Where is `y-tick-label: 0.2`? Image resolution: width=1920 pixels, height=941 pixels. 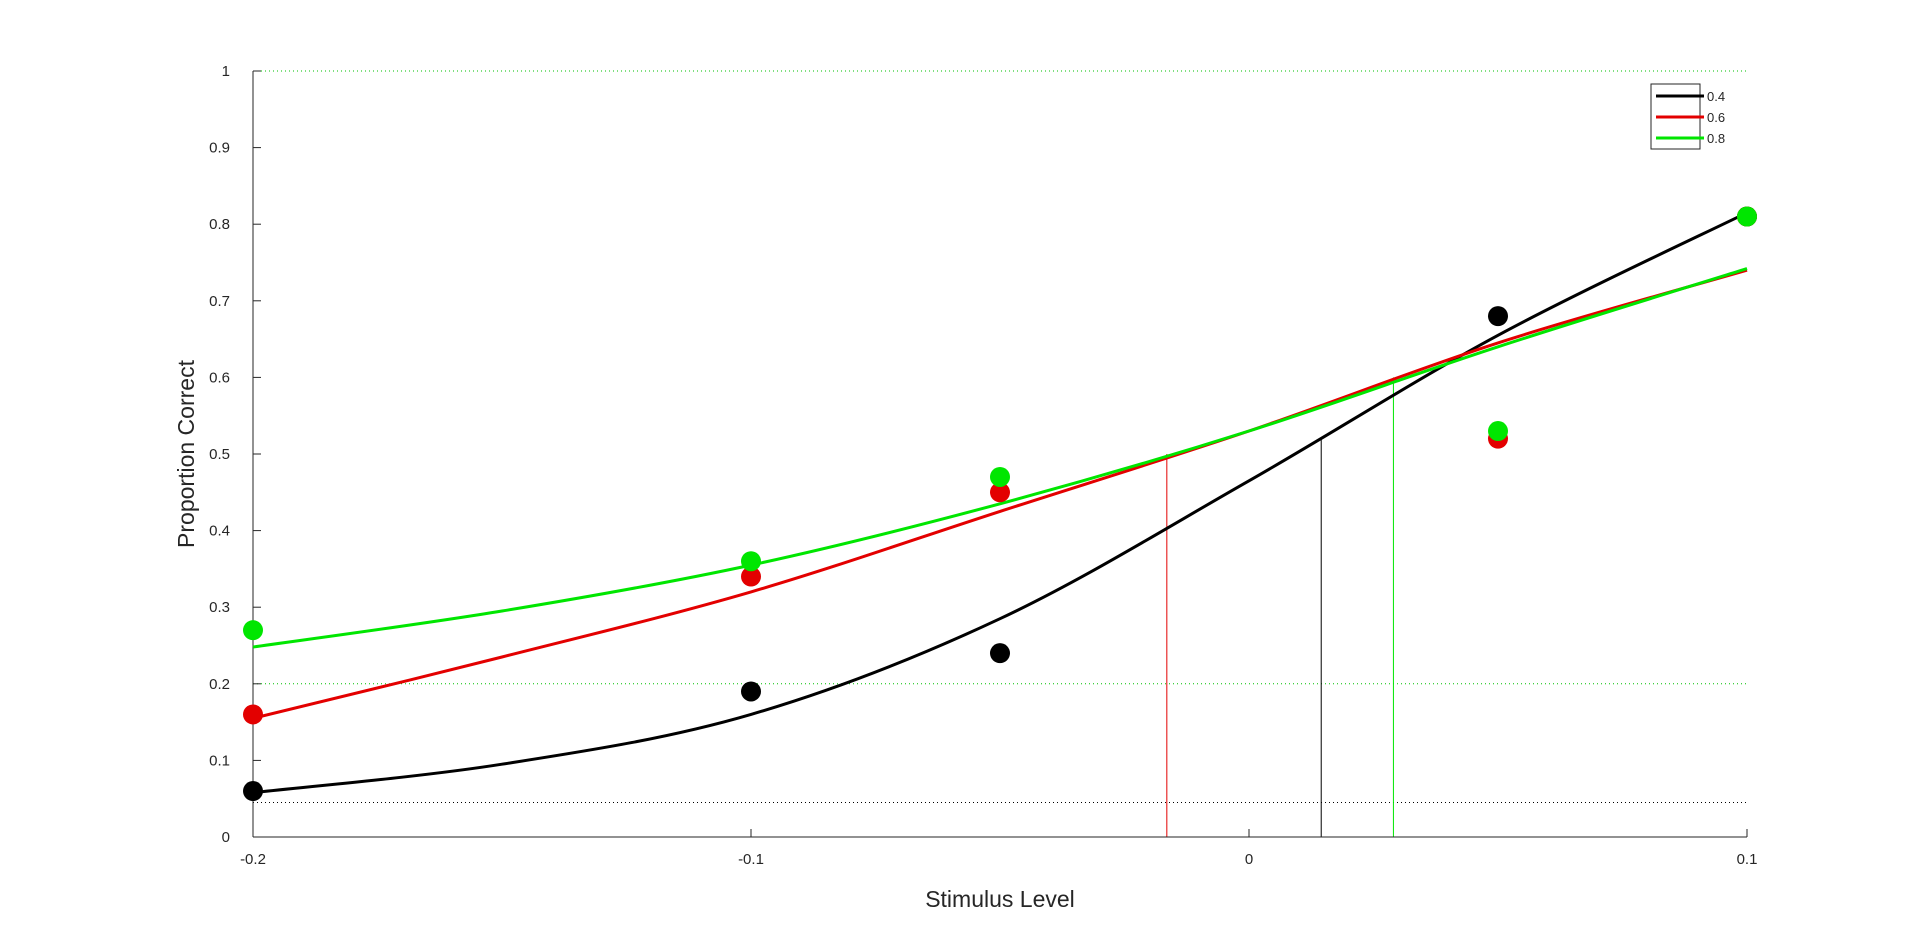
y-tick-label: 0.2 is located at coordinates (219, 684).